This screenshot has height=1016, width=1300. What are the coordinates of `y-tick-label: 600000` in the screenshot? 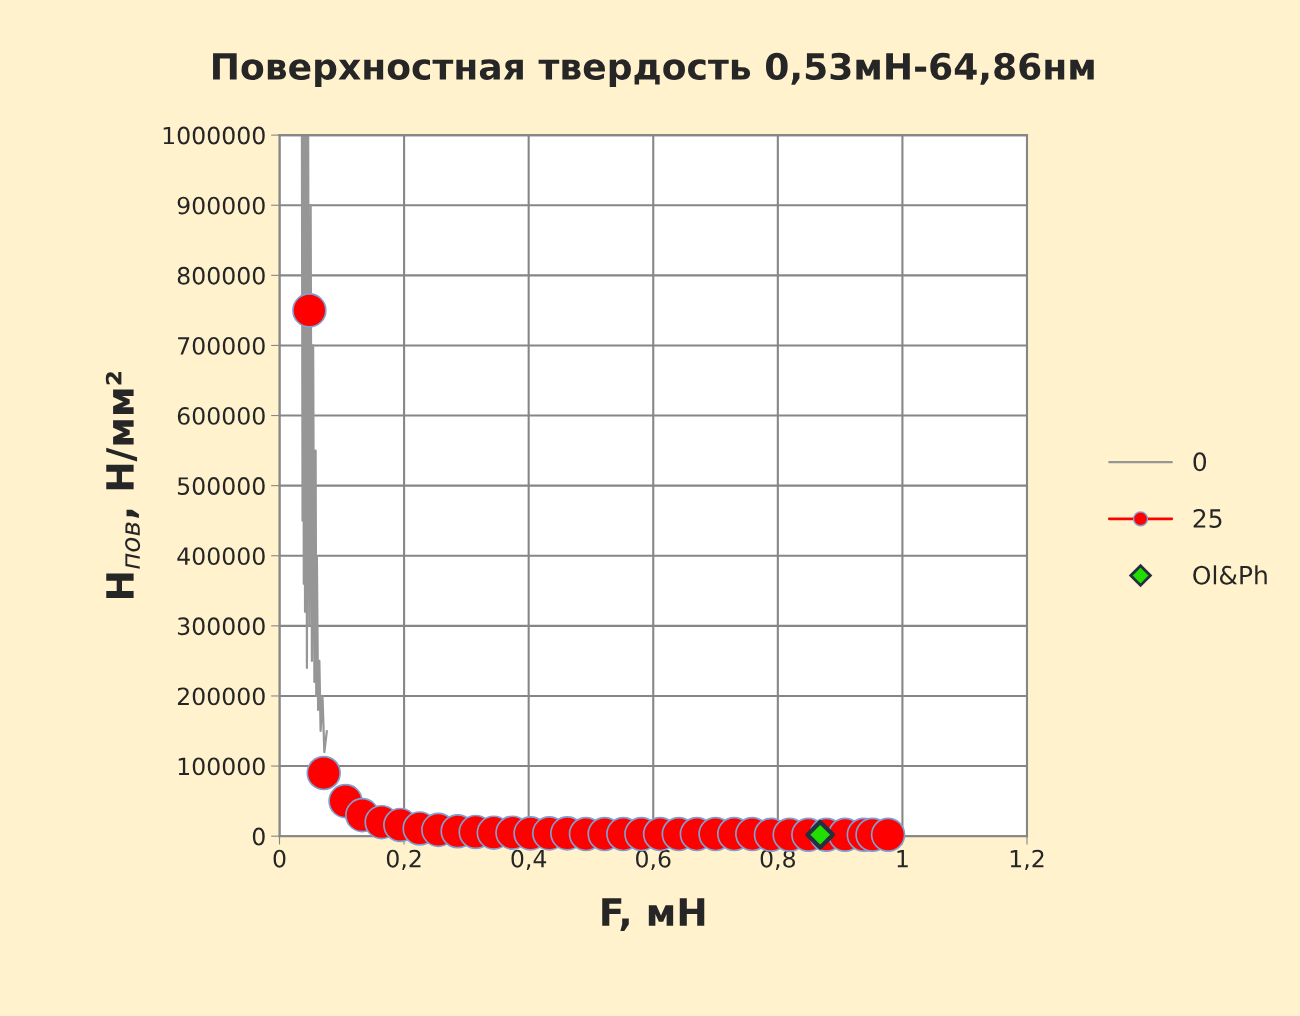 It's located at (221, 415).